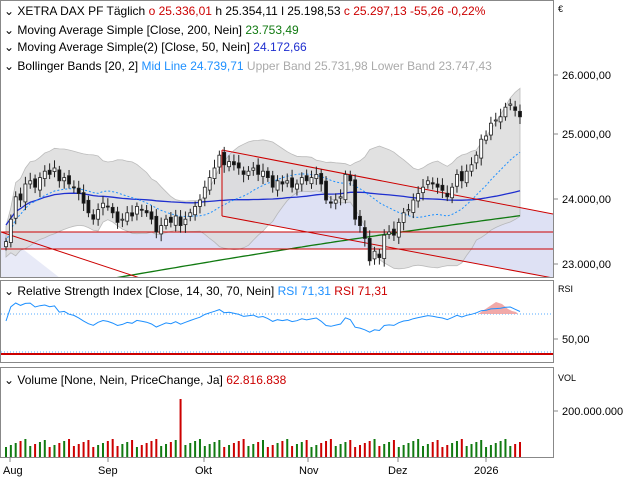  What do you see at coordinates (119, 380) in the screenshot?
I see `volume-label: Volume [None, Nein, PriceChange, Ja]` at bounding box center [119, 380].